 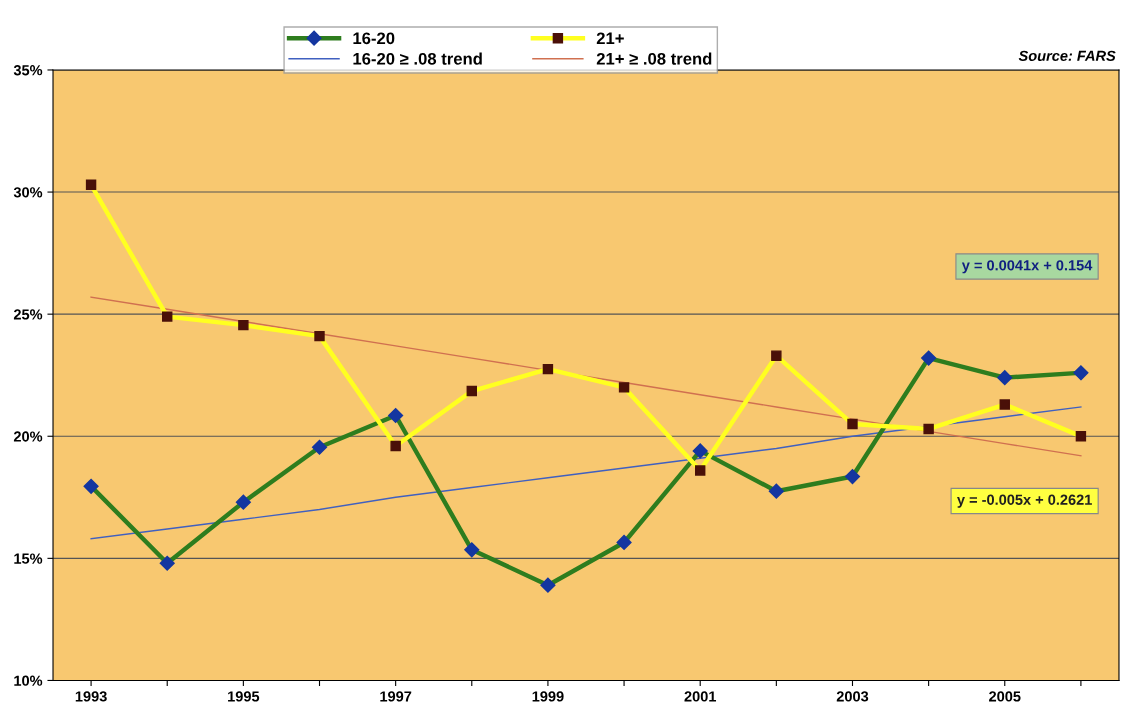 I want to click on annotation: y = -0.005x + 0.2621, so click(x=1024, y=501).